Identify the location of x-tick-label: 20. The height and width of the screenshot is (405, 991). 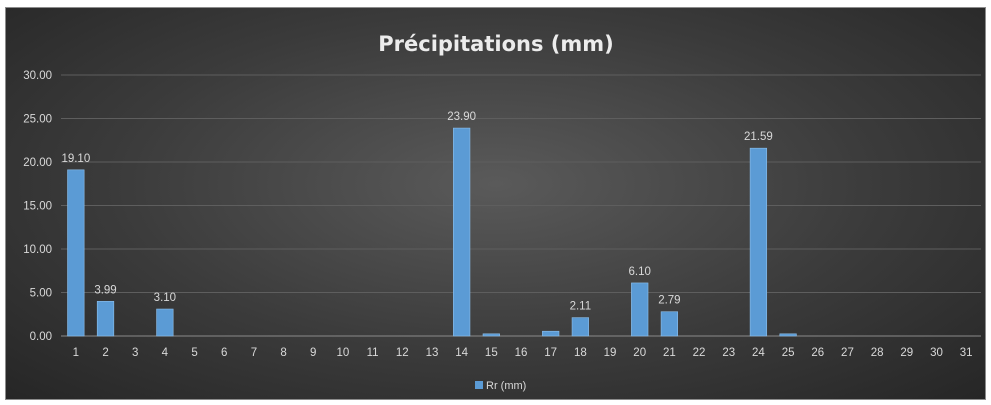
(639, 353).